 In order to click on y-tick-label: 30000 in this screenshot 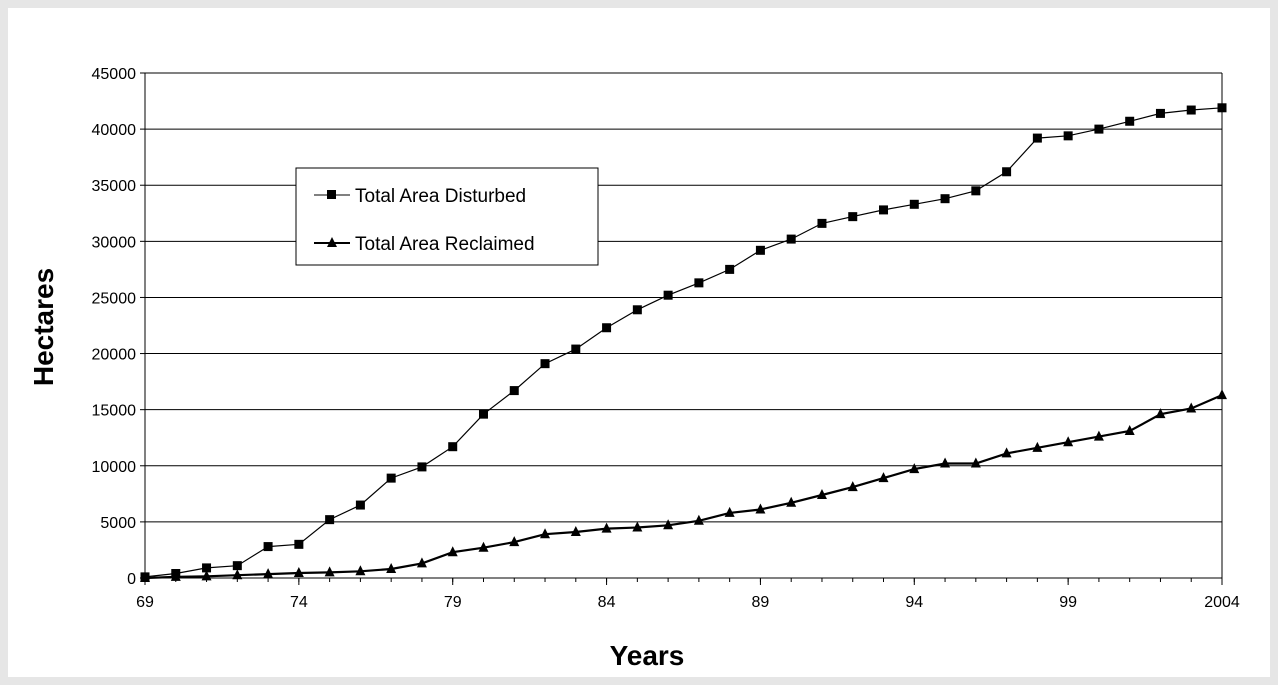, I will do `click(114, 242)`.